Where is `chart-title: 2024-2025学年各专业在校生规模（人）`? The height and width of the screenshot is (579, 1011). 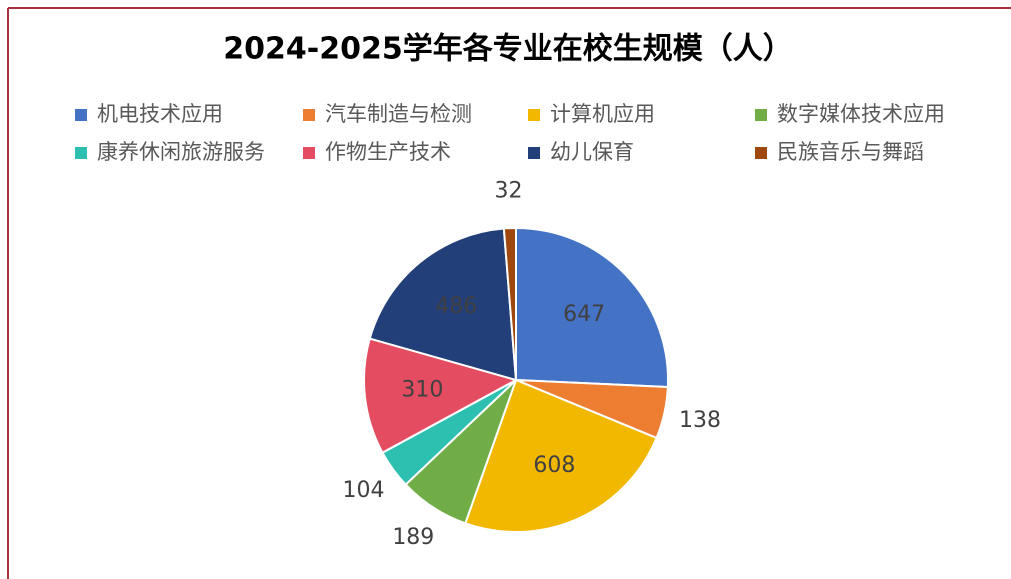 chart-title: 2024-2025学年各专业在校生规模（人） is located at coordinates (507, 49).